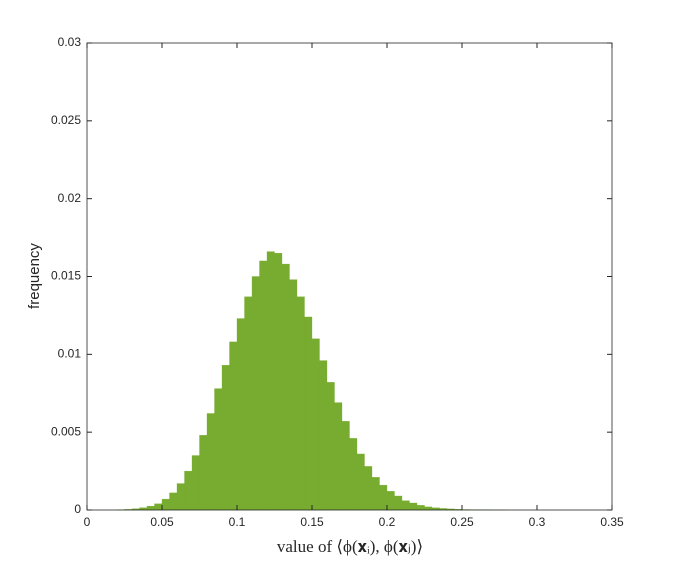 The width and height of the screenshot is (676, 572). Describe the element at coordinates (387, 522) in the screenshot. I see `x-tick-label: 0.2` at that location.